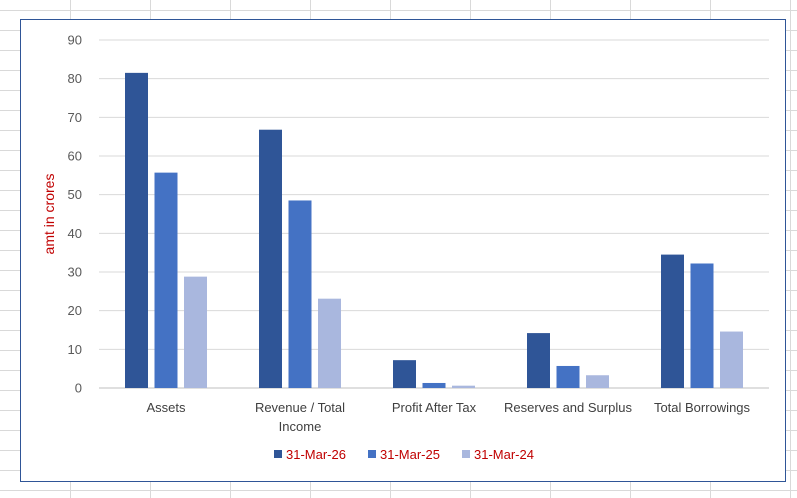 This screenshot has height=498, width=797. What do you see at coordinates (300, 407) in the screenshot?
I see `category-label: Revenue / Total` at bounding box center [300, 407].